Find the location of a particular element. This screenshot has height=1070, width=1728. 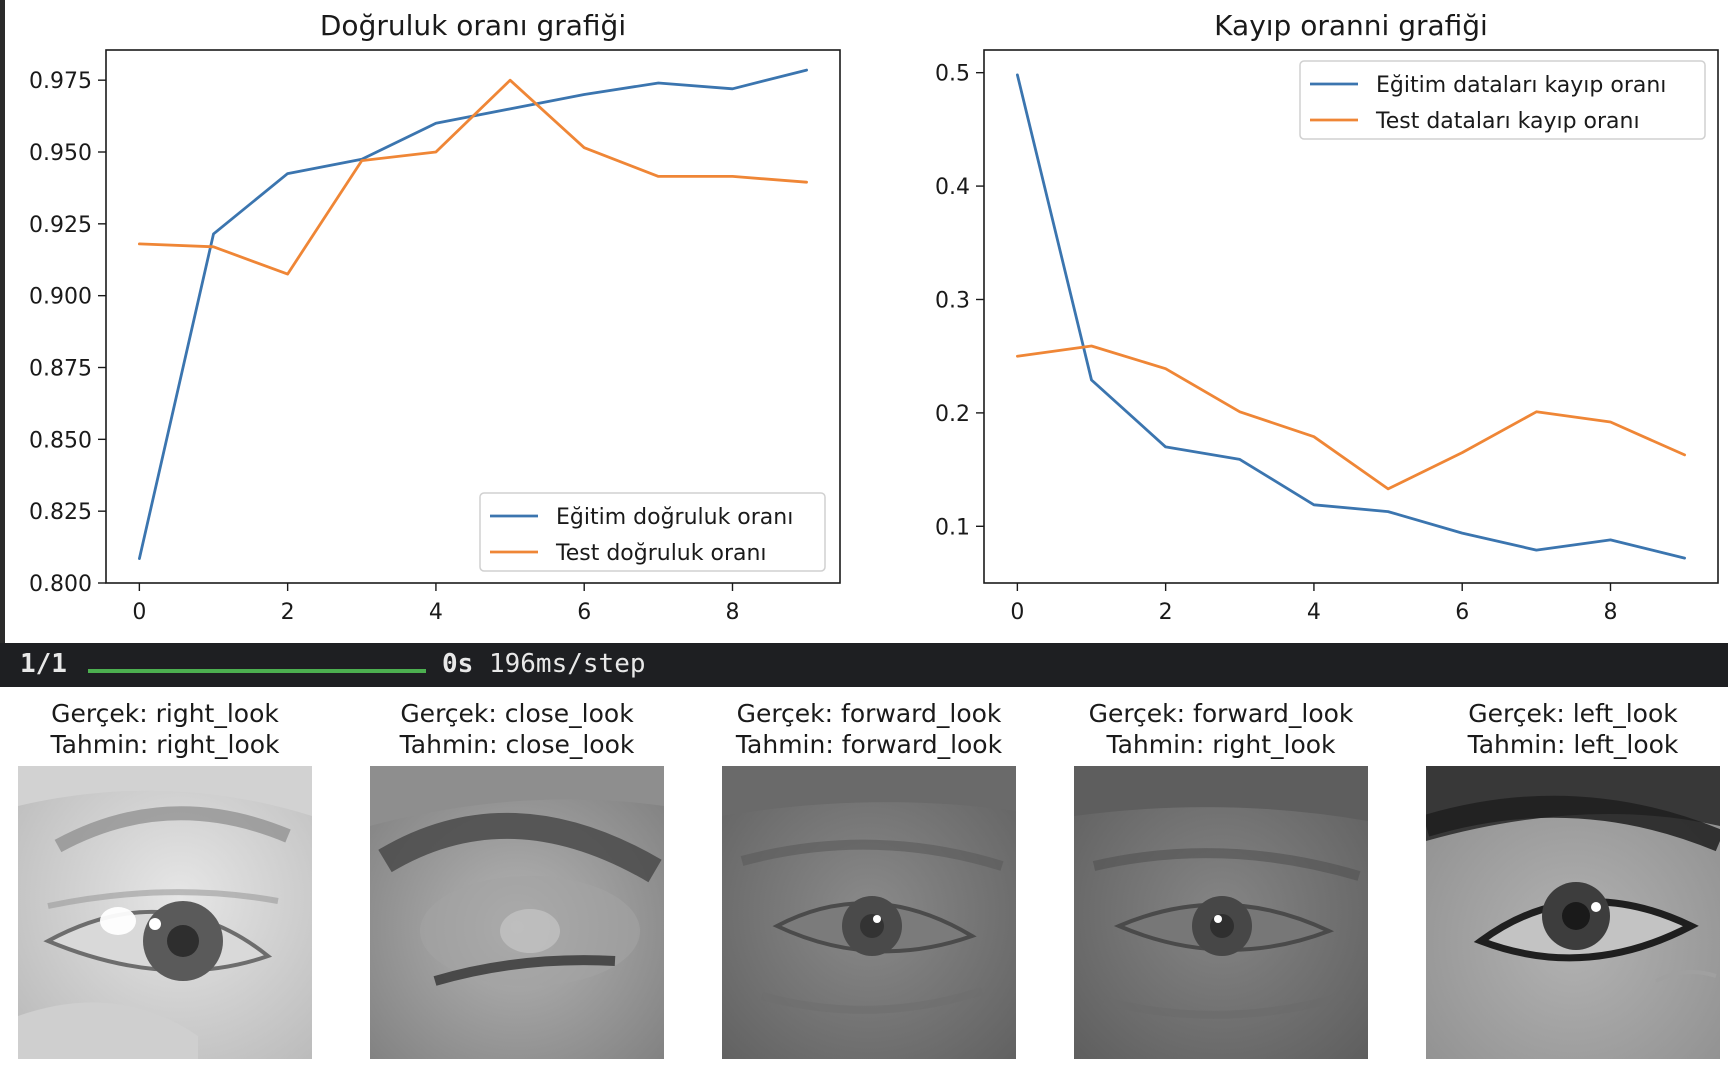

progress-elapsed: 0s is located at coordinates (458, 664).